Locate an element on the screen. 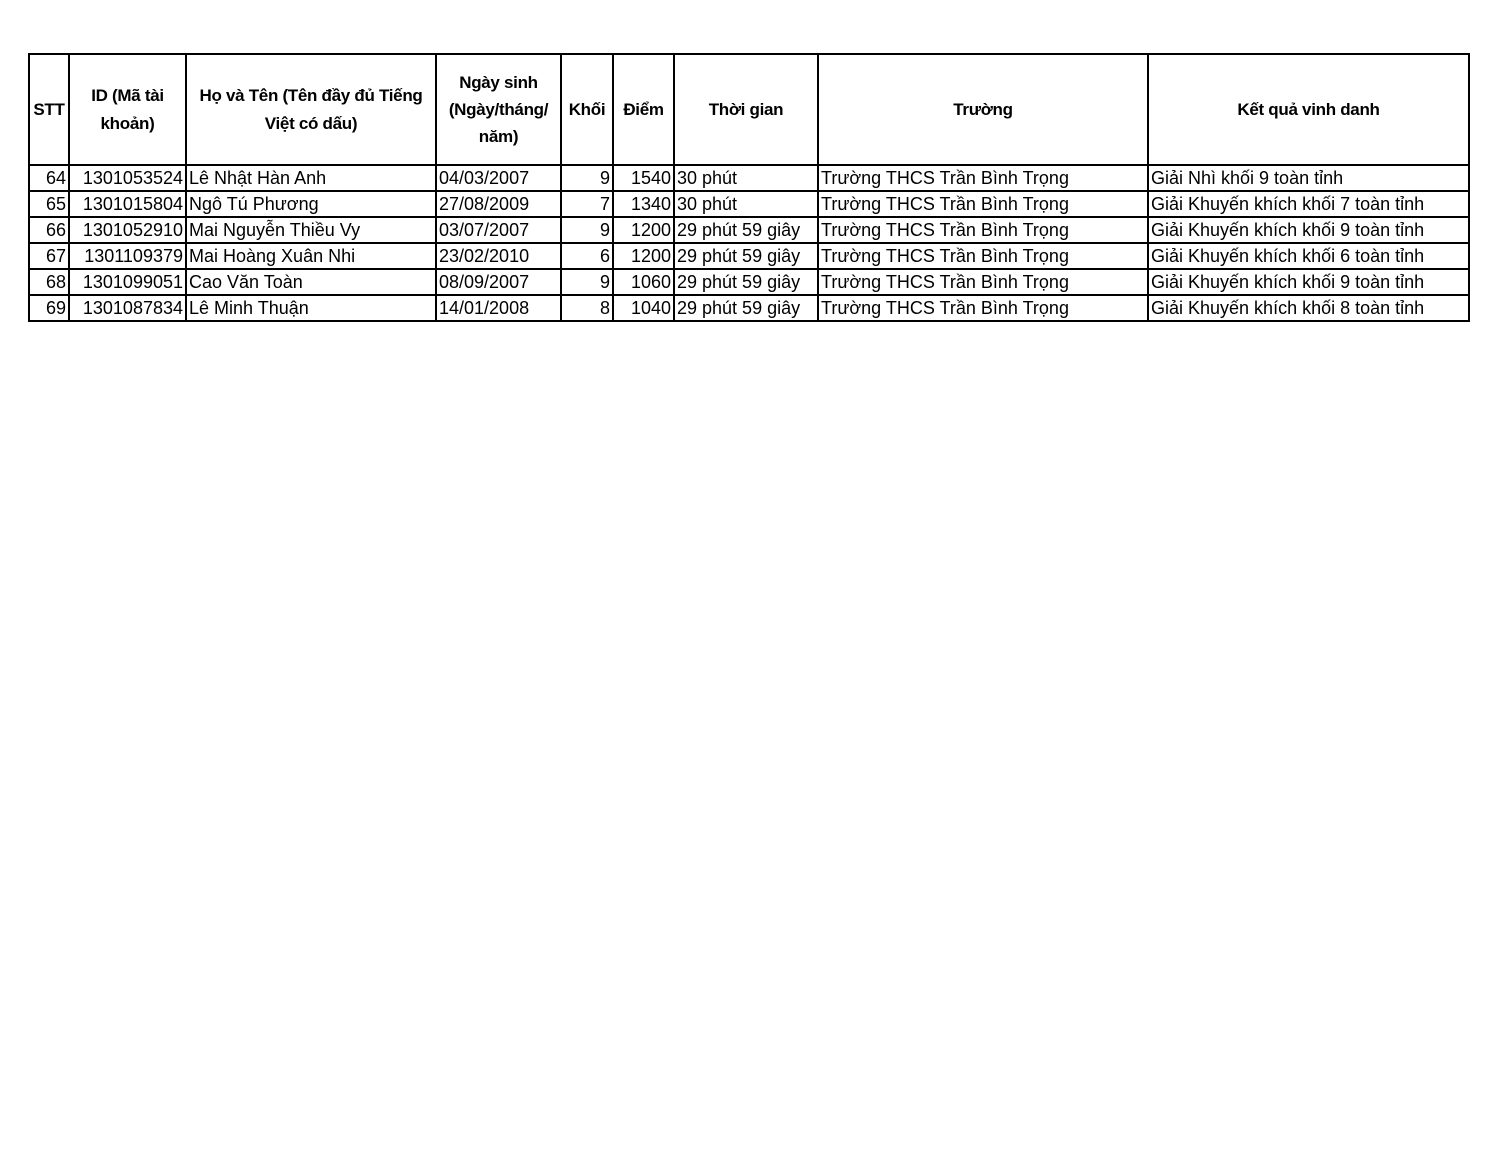 The height and width of the screenshot is (1160, 1500). cell-dob: 14/01/2008 is located at coordinates (498, 308).